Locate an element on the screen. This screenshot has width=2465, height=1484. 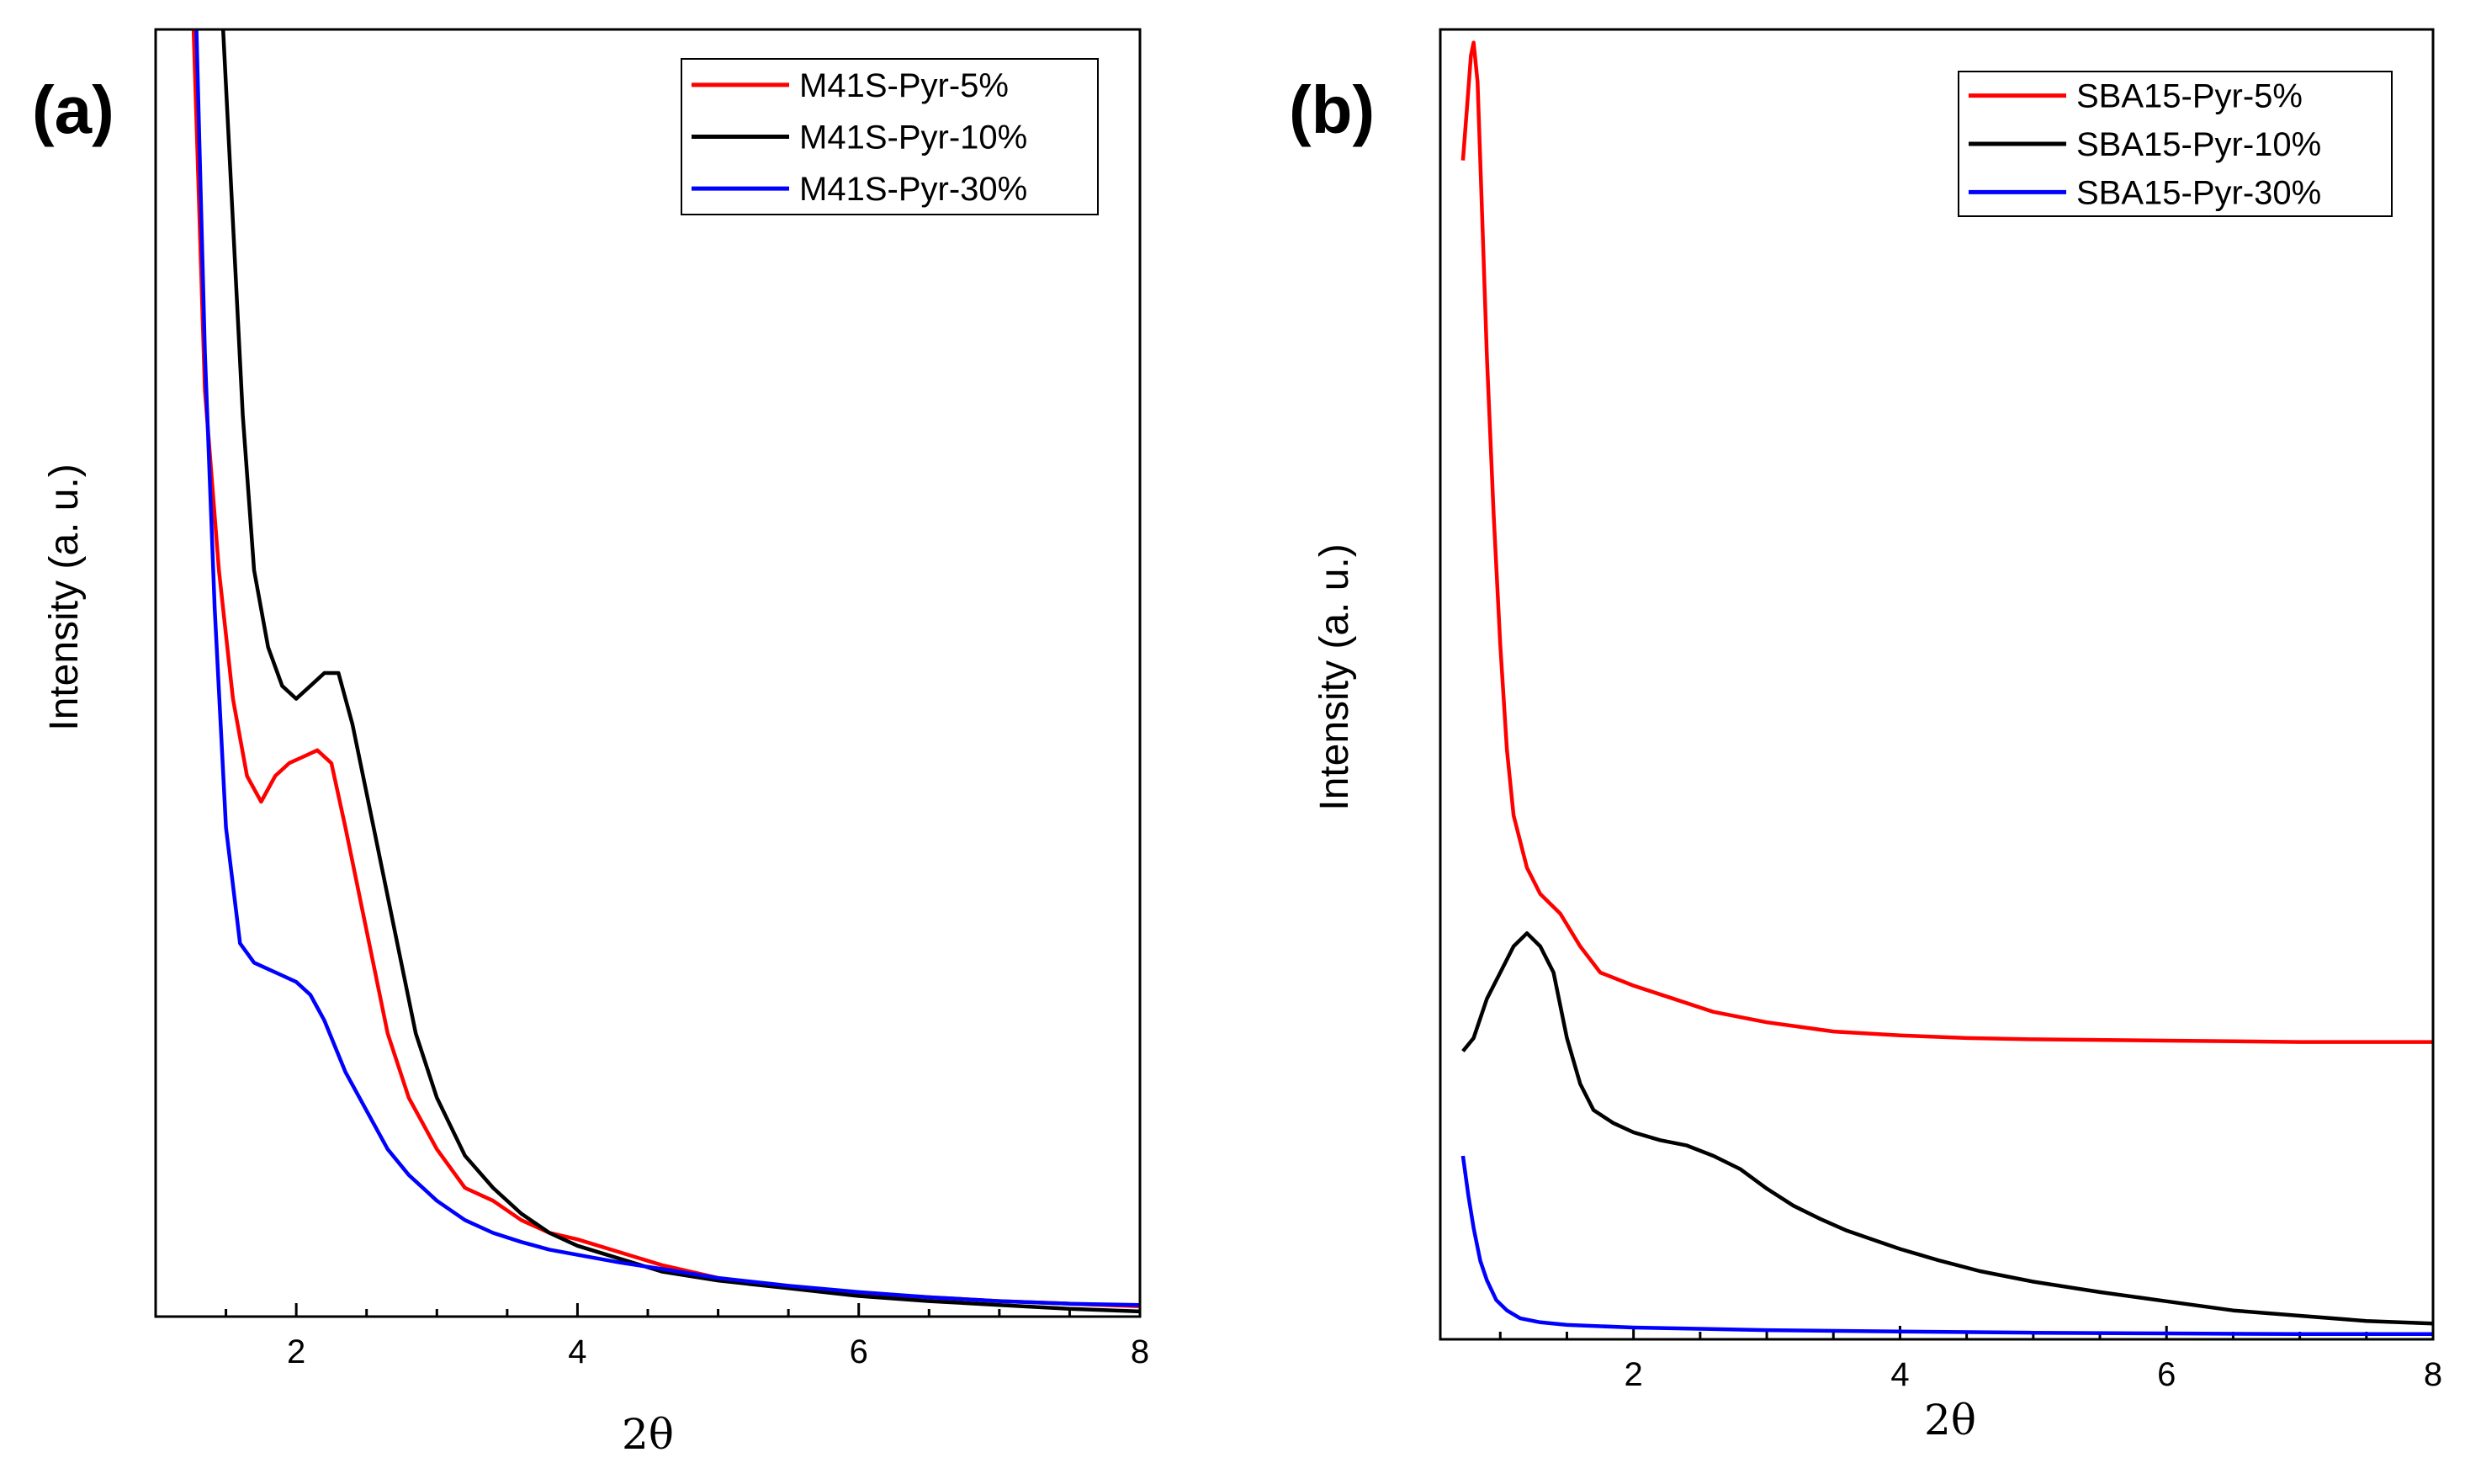
x-axis-title-b: 2θ is located at coordinates (1950, 1420).